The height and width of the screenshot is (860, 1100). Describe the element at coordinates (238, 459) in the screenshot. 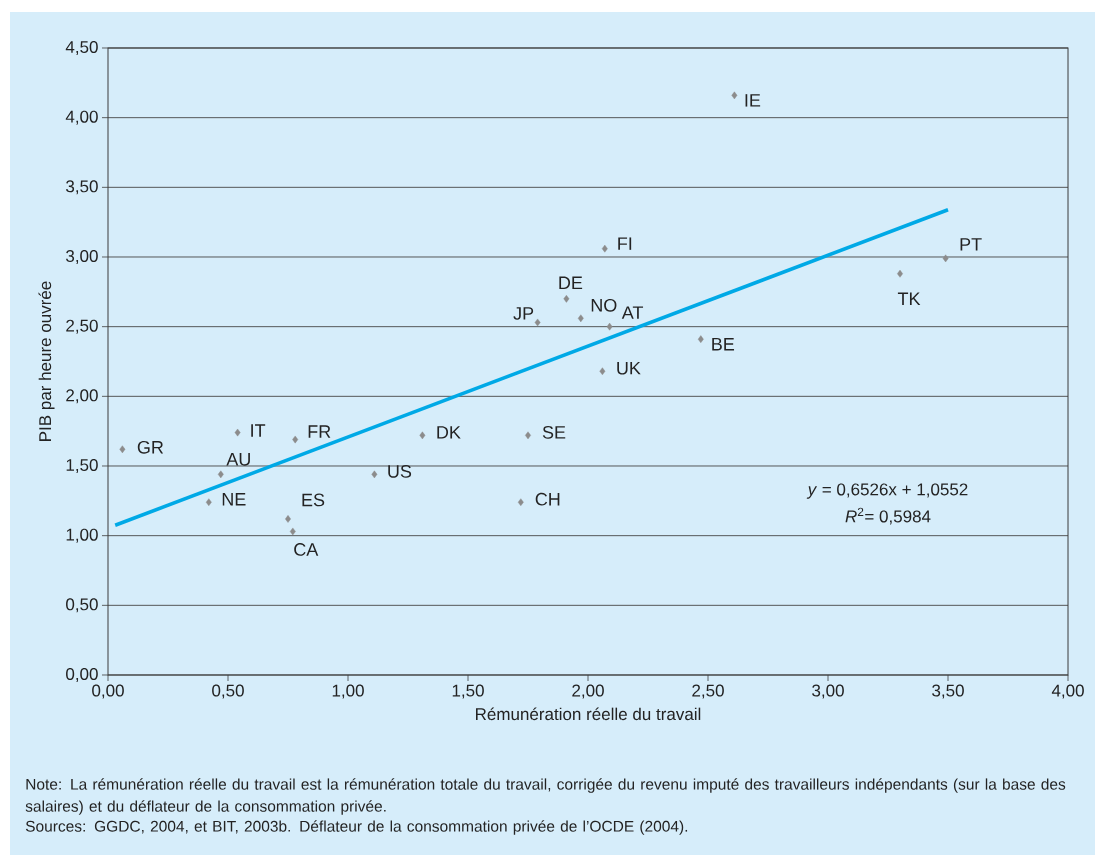

I see `annotation: AU` at that location.